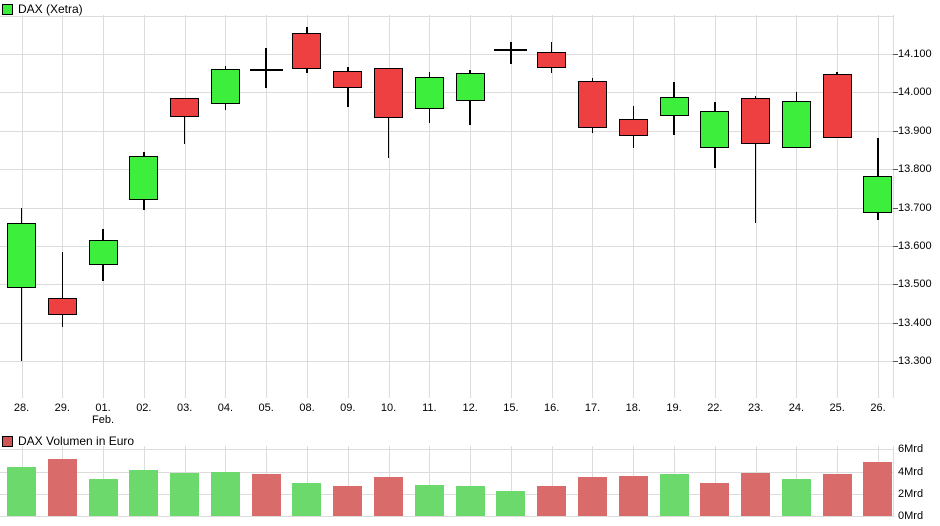  Describe the element at coordinates (592, 497) in the screenshot. I see `volume-bar-17.` at that location.